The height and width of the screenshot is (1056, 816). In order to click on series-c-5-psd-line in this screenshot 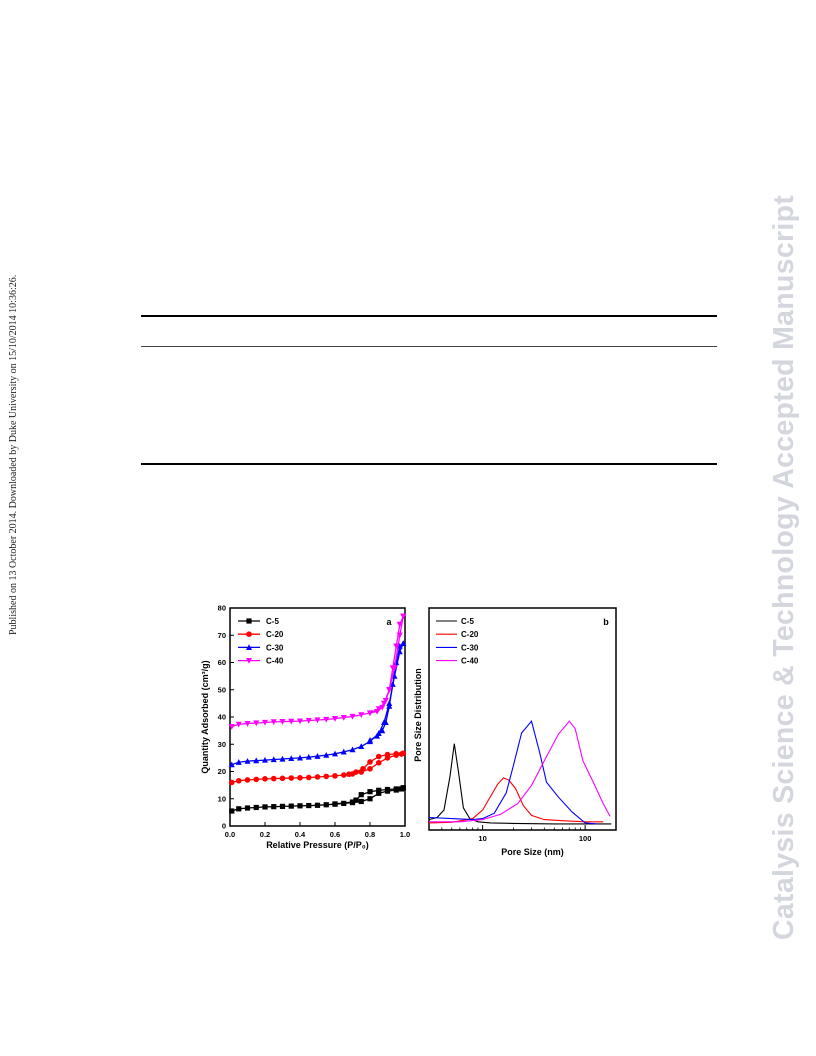, I will do `click(520, 784)`.